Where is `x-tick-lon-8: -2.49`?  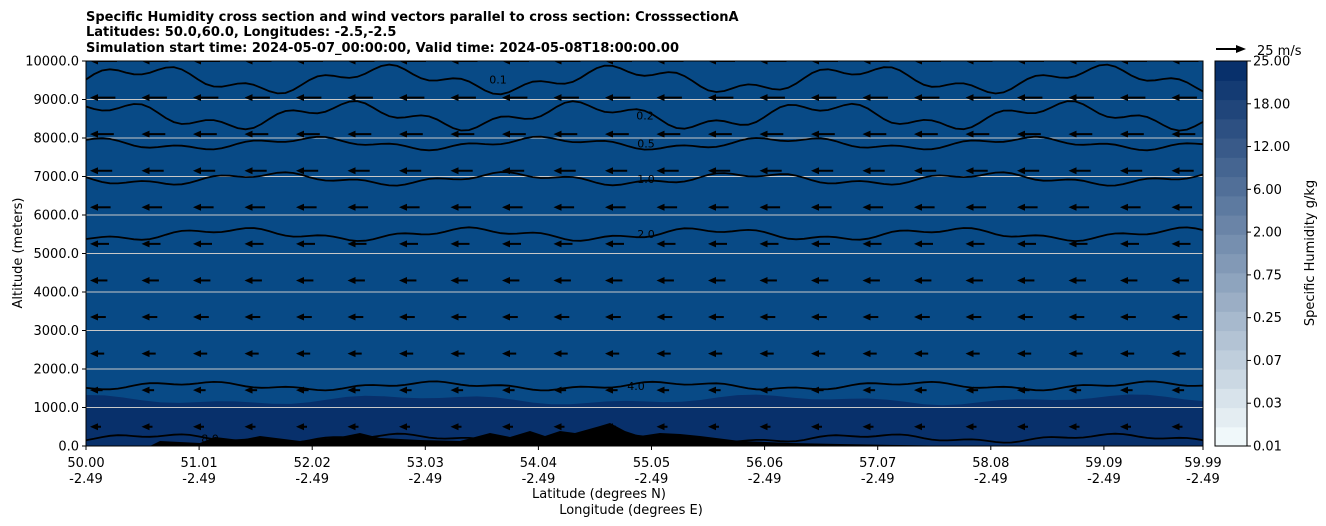 x-tick-lon-8: -2.49 is located at coordinates (991, 479).